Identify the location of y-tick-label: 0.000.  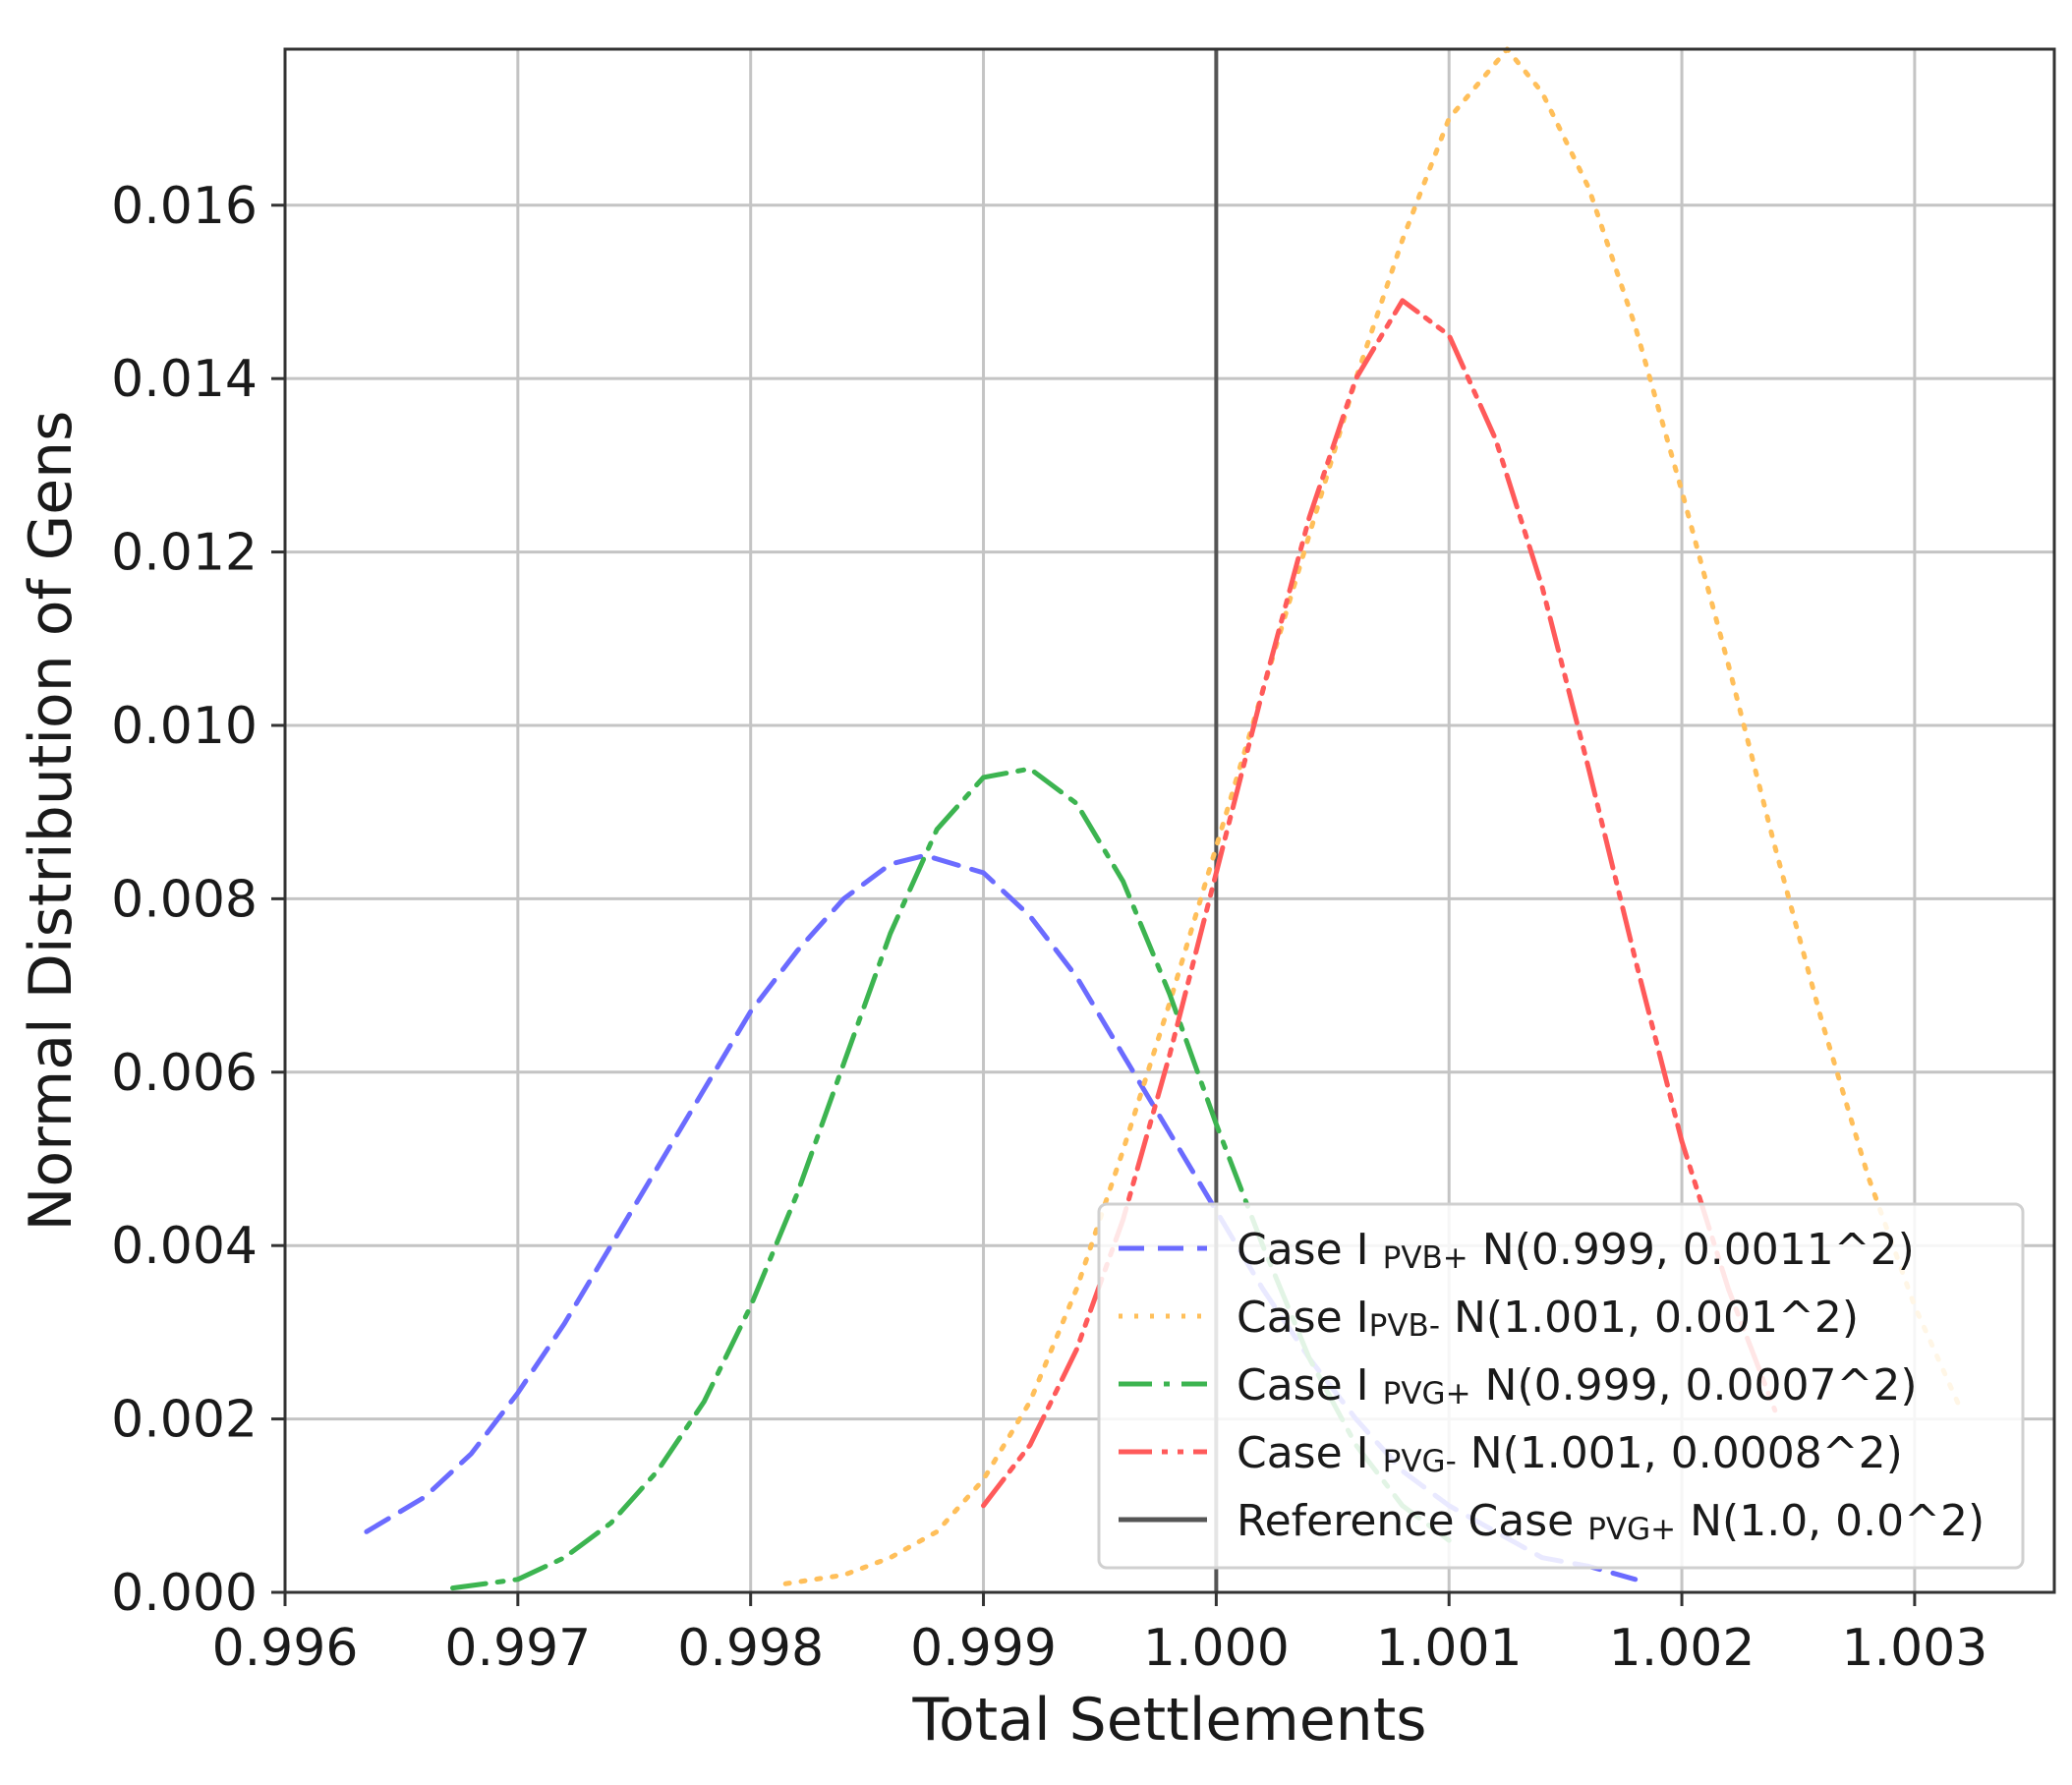
(185, 1593).